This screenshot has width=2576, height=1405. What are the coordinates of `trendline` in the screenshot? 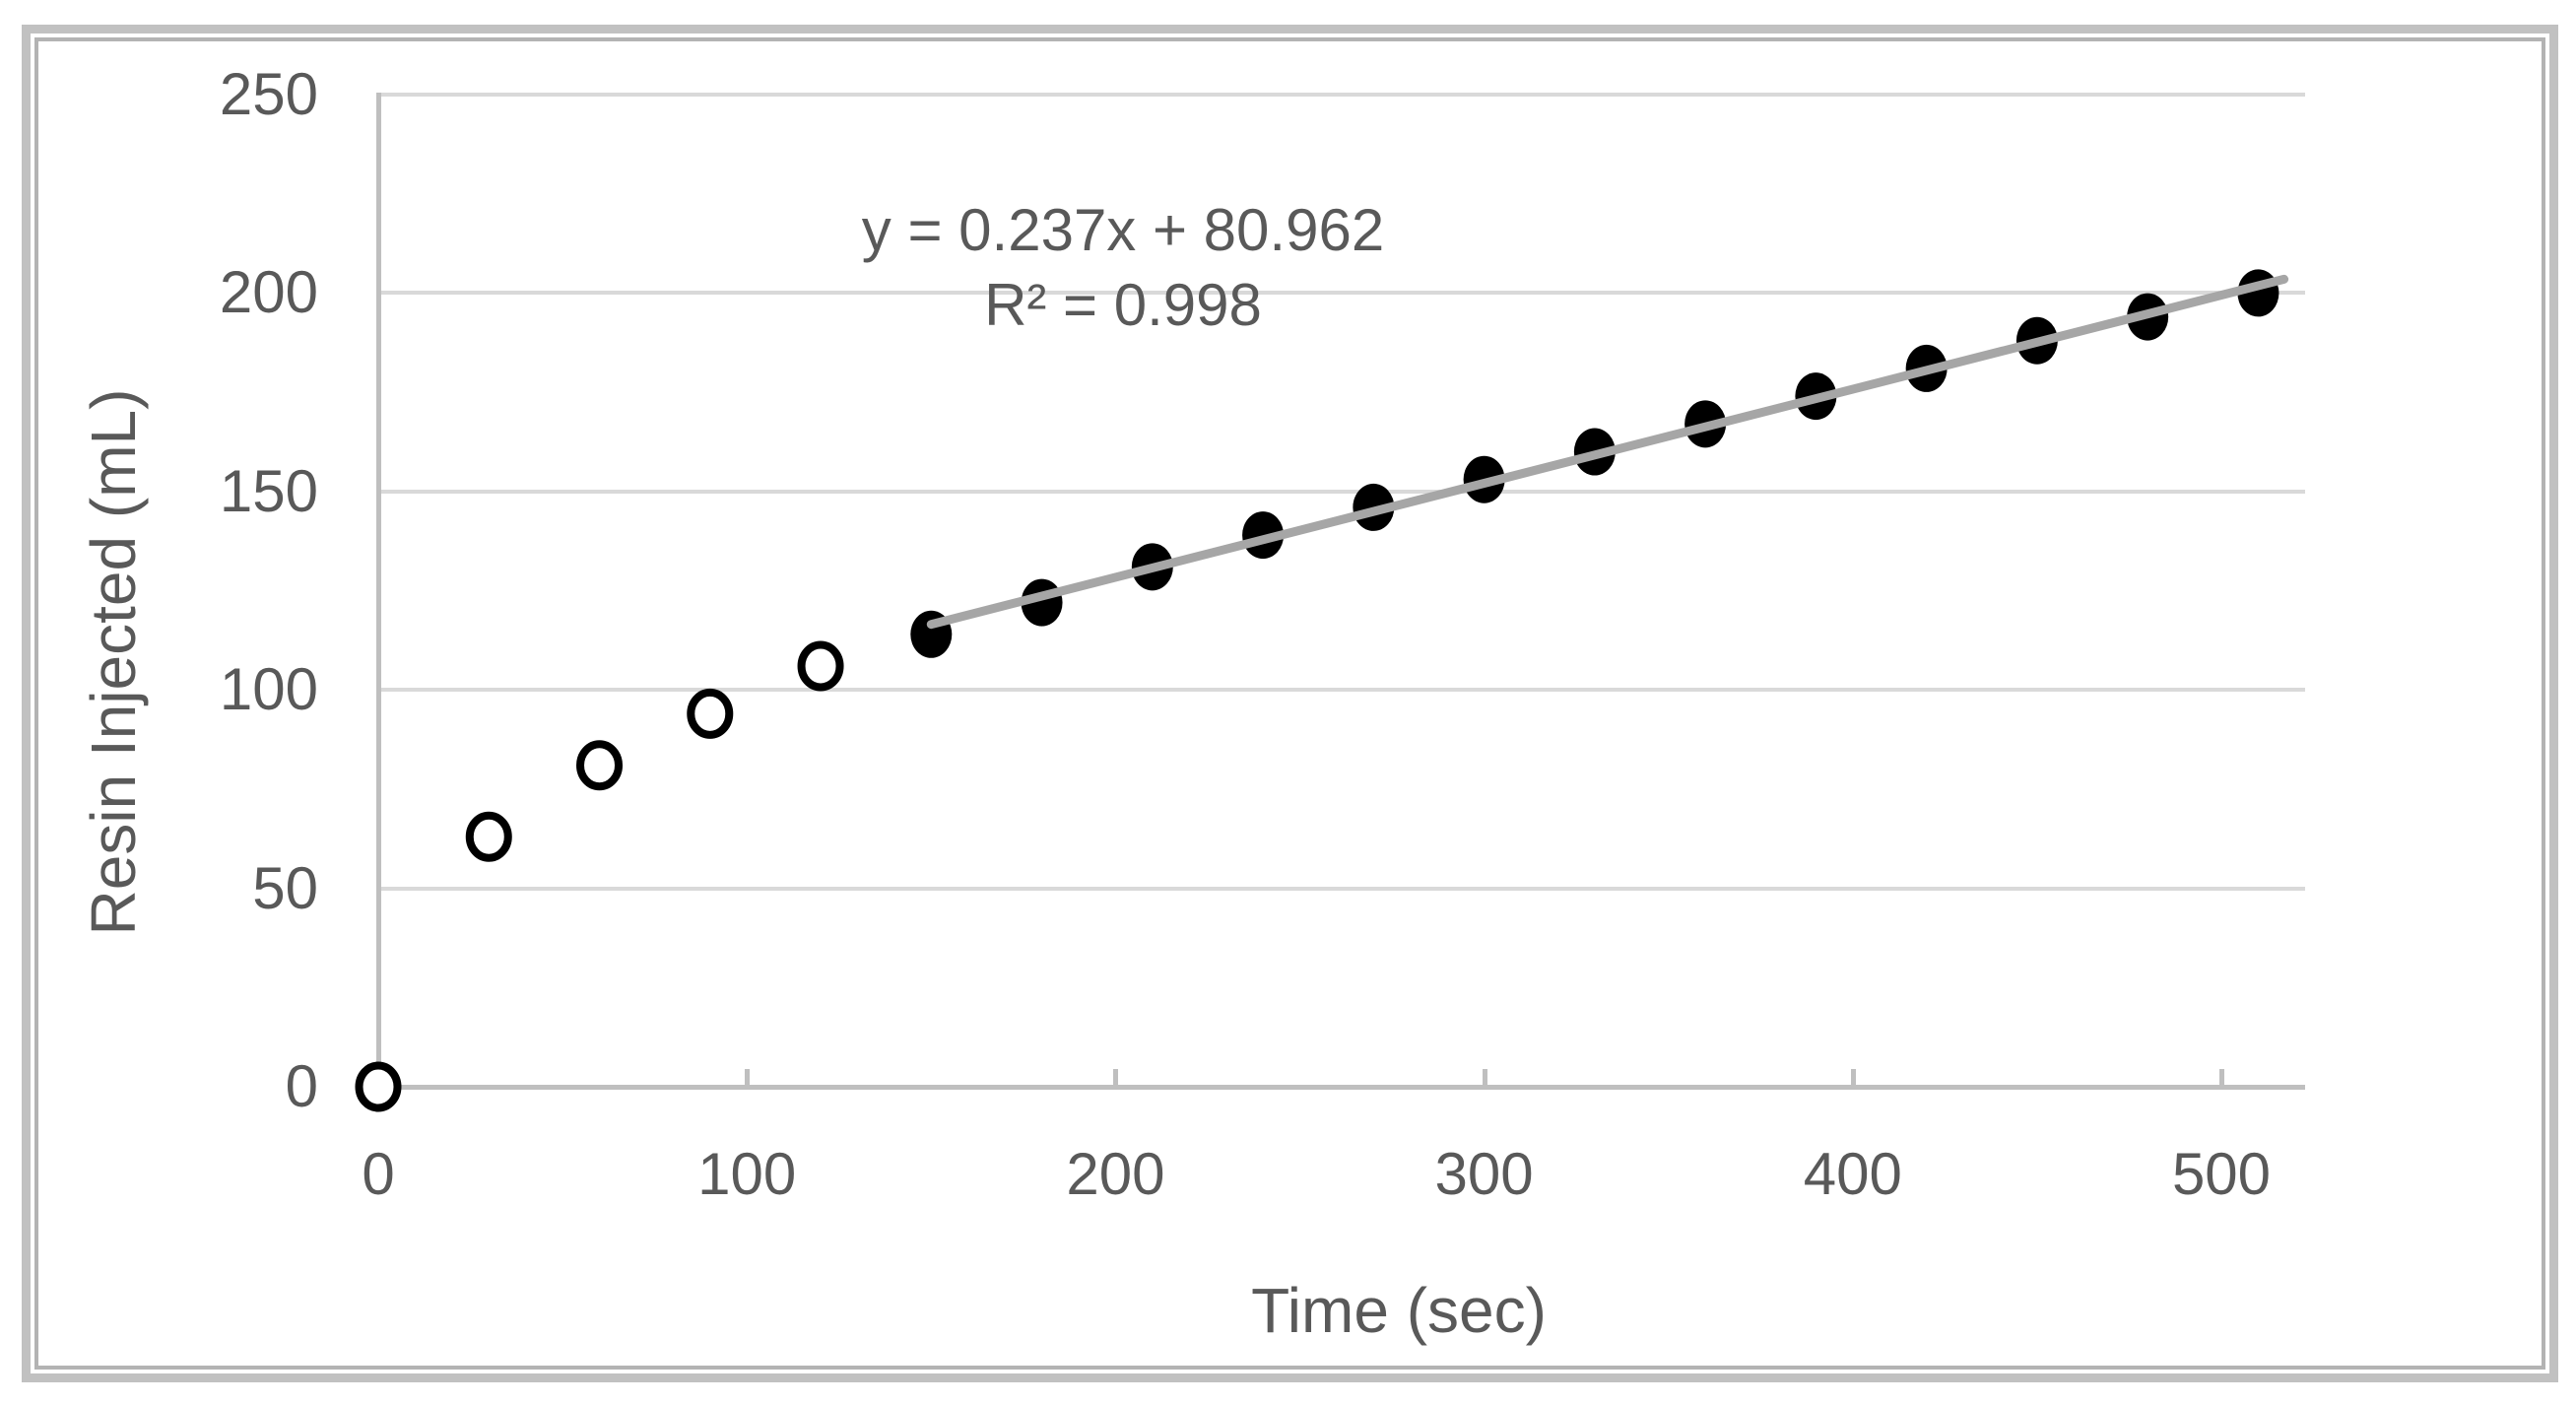 It's located at (1608, 452).